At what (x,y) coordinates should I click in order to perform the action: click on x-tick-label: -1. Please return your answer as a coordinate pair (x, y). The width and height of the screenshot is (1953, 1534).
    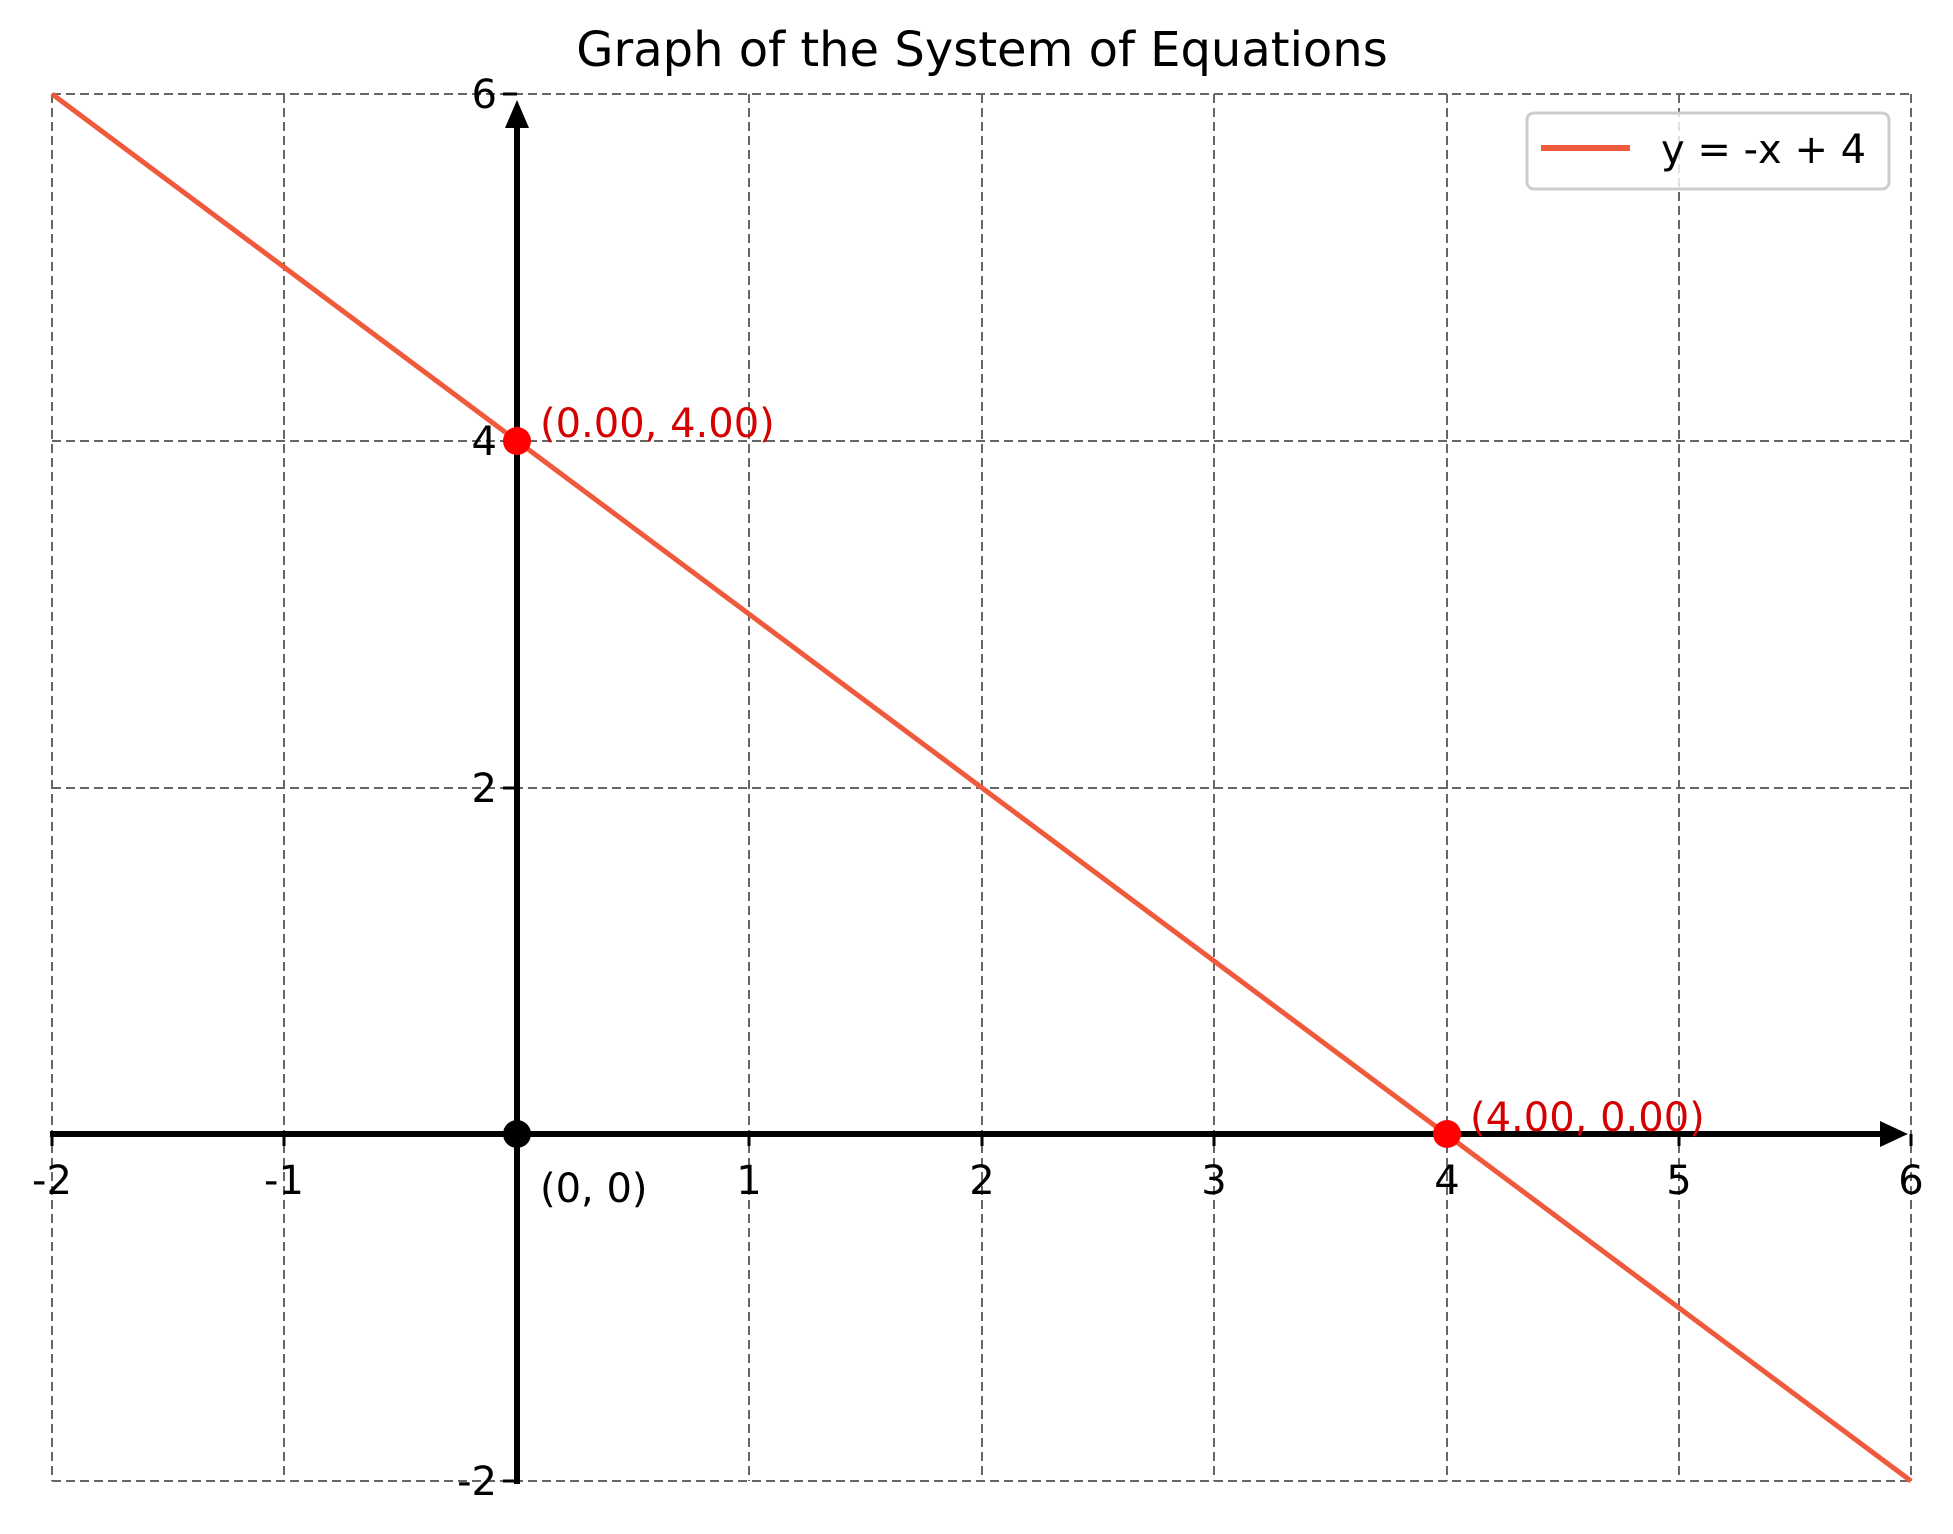
    Looking at the image, I should click on (284, 1181).